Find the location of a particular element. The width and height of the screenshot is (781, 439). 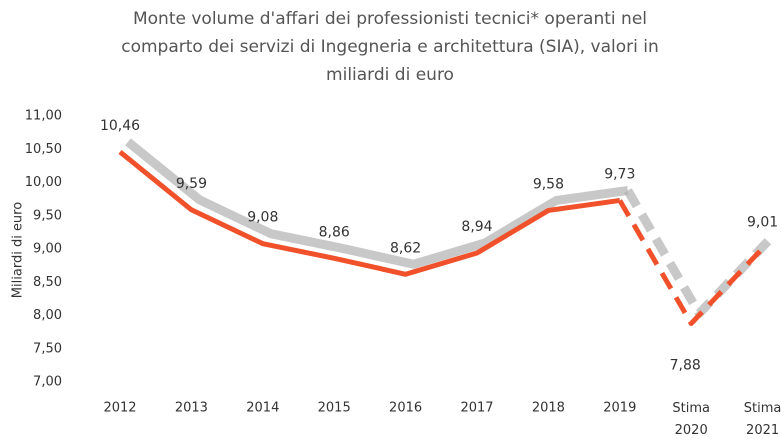

x-tick-label: 2013 is located at coordinates (191, 408).